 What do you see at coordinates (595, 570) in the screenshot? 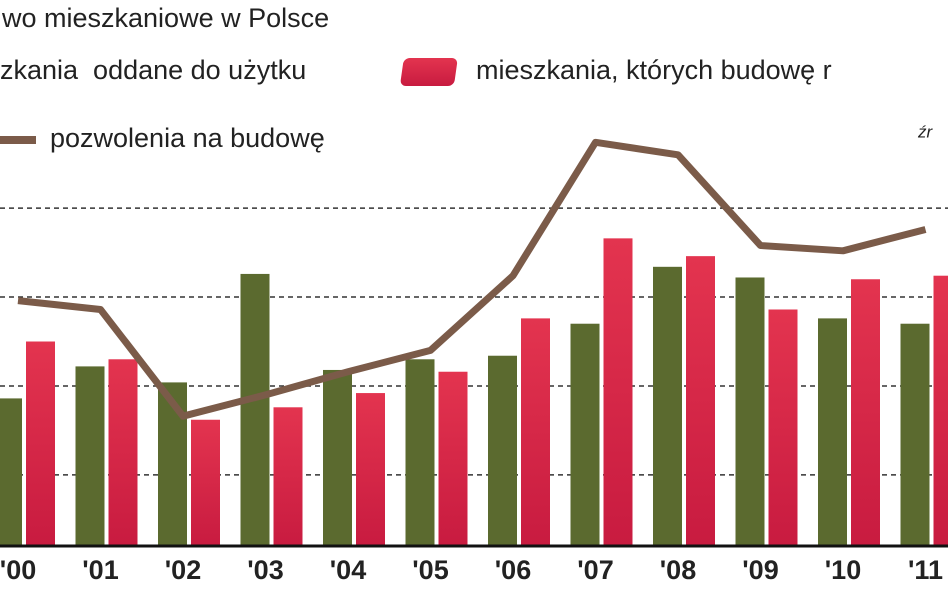
I see `x-tick-label: '07` at bounding box center [595, 570].